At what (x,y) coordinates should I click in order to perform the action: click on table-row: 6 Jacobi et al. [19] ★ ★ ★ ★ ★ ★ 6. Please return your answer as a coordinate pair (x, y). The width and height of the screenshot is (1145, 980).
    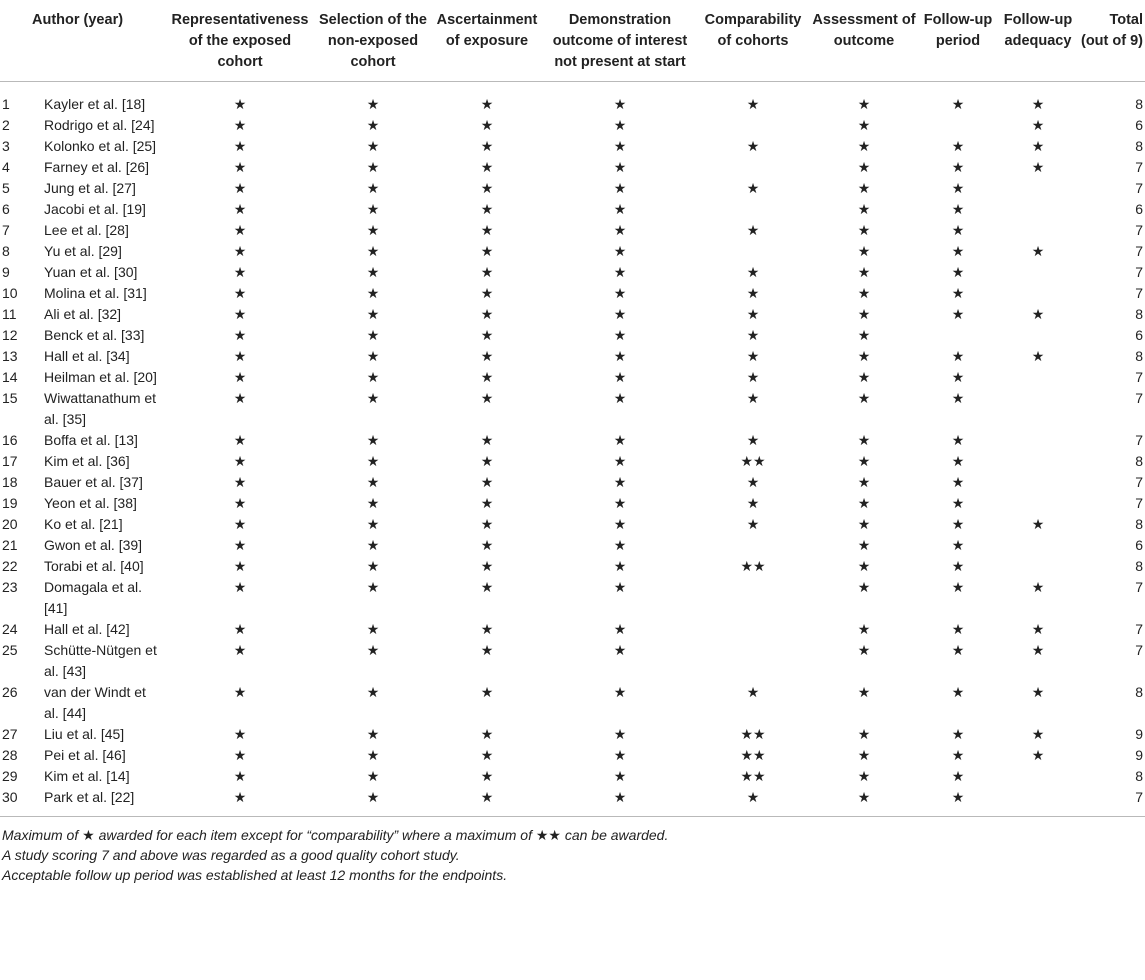
    Looking at the image, I should click on (572, 209).